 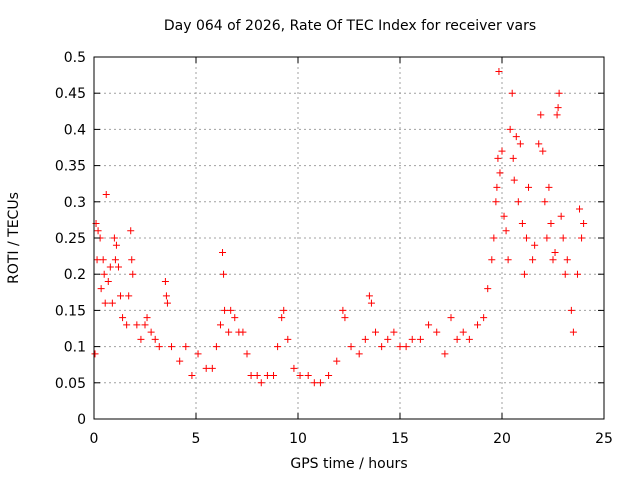 What do you see at coordinates (349, 464) in the screenshot?
I see `x-axis-label: GPS time / hours` at bounding box center [349, 464].